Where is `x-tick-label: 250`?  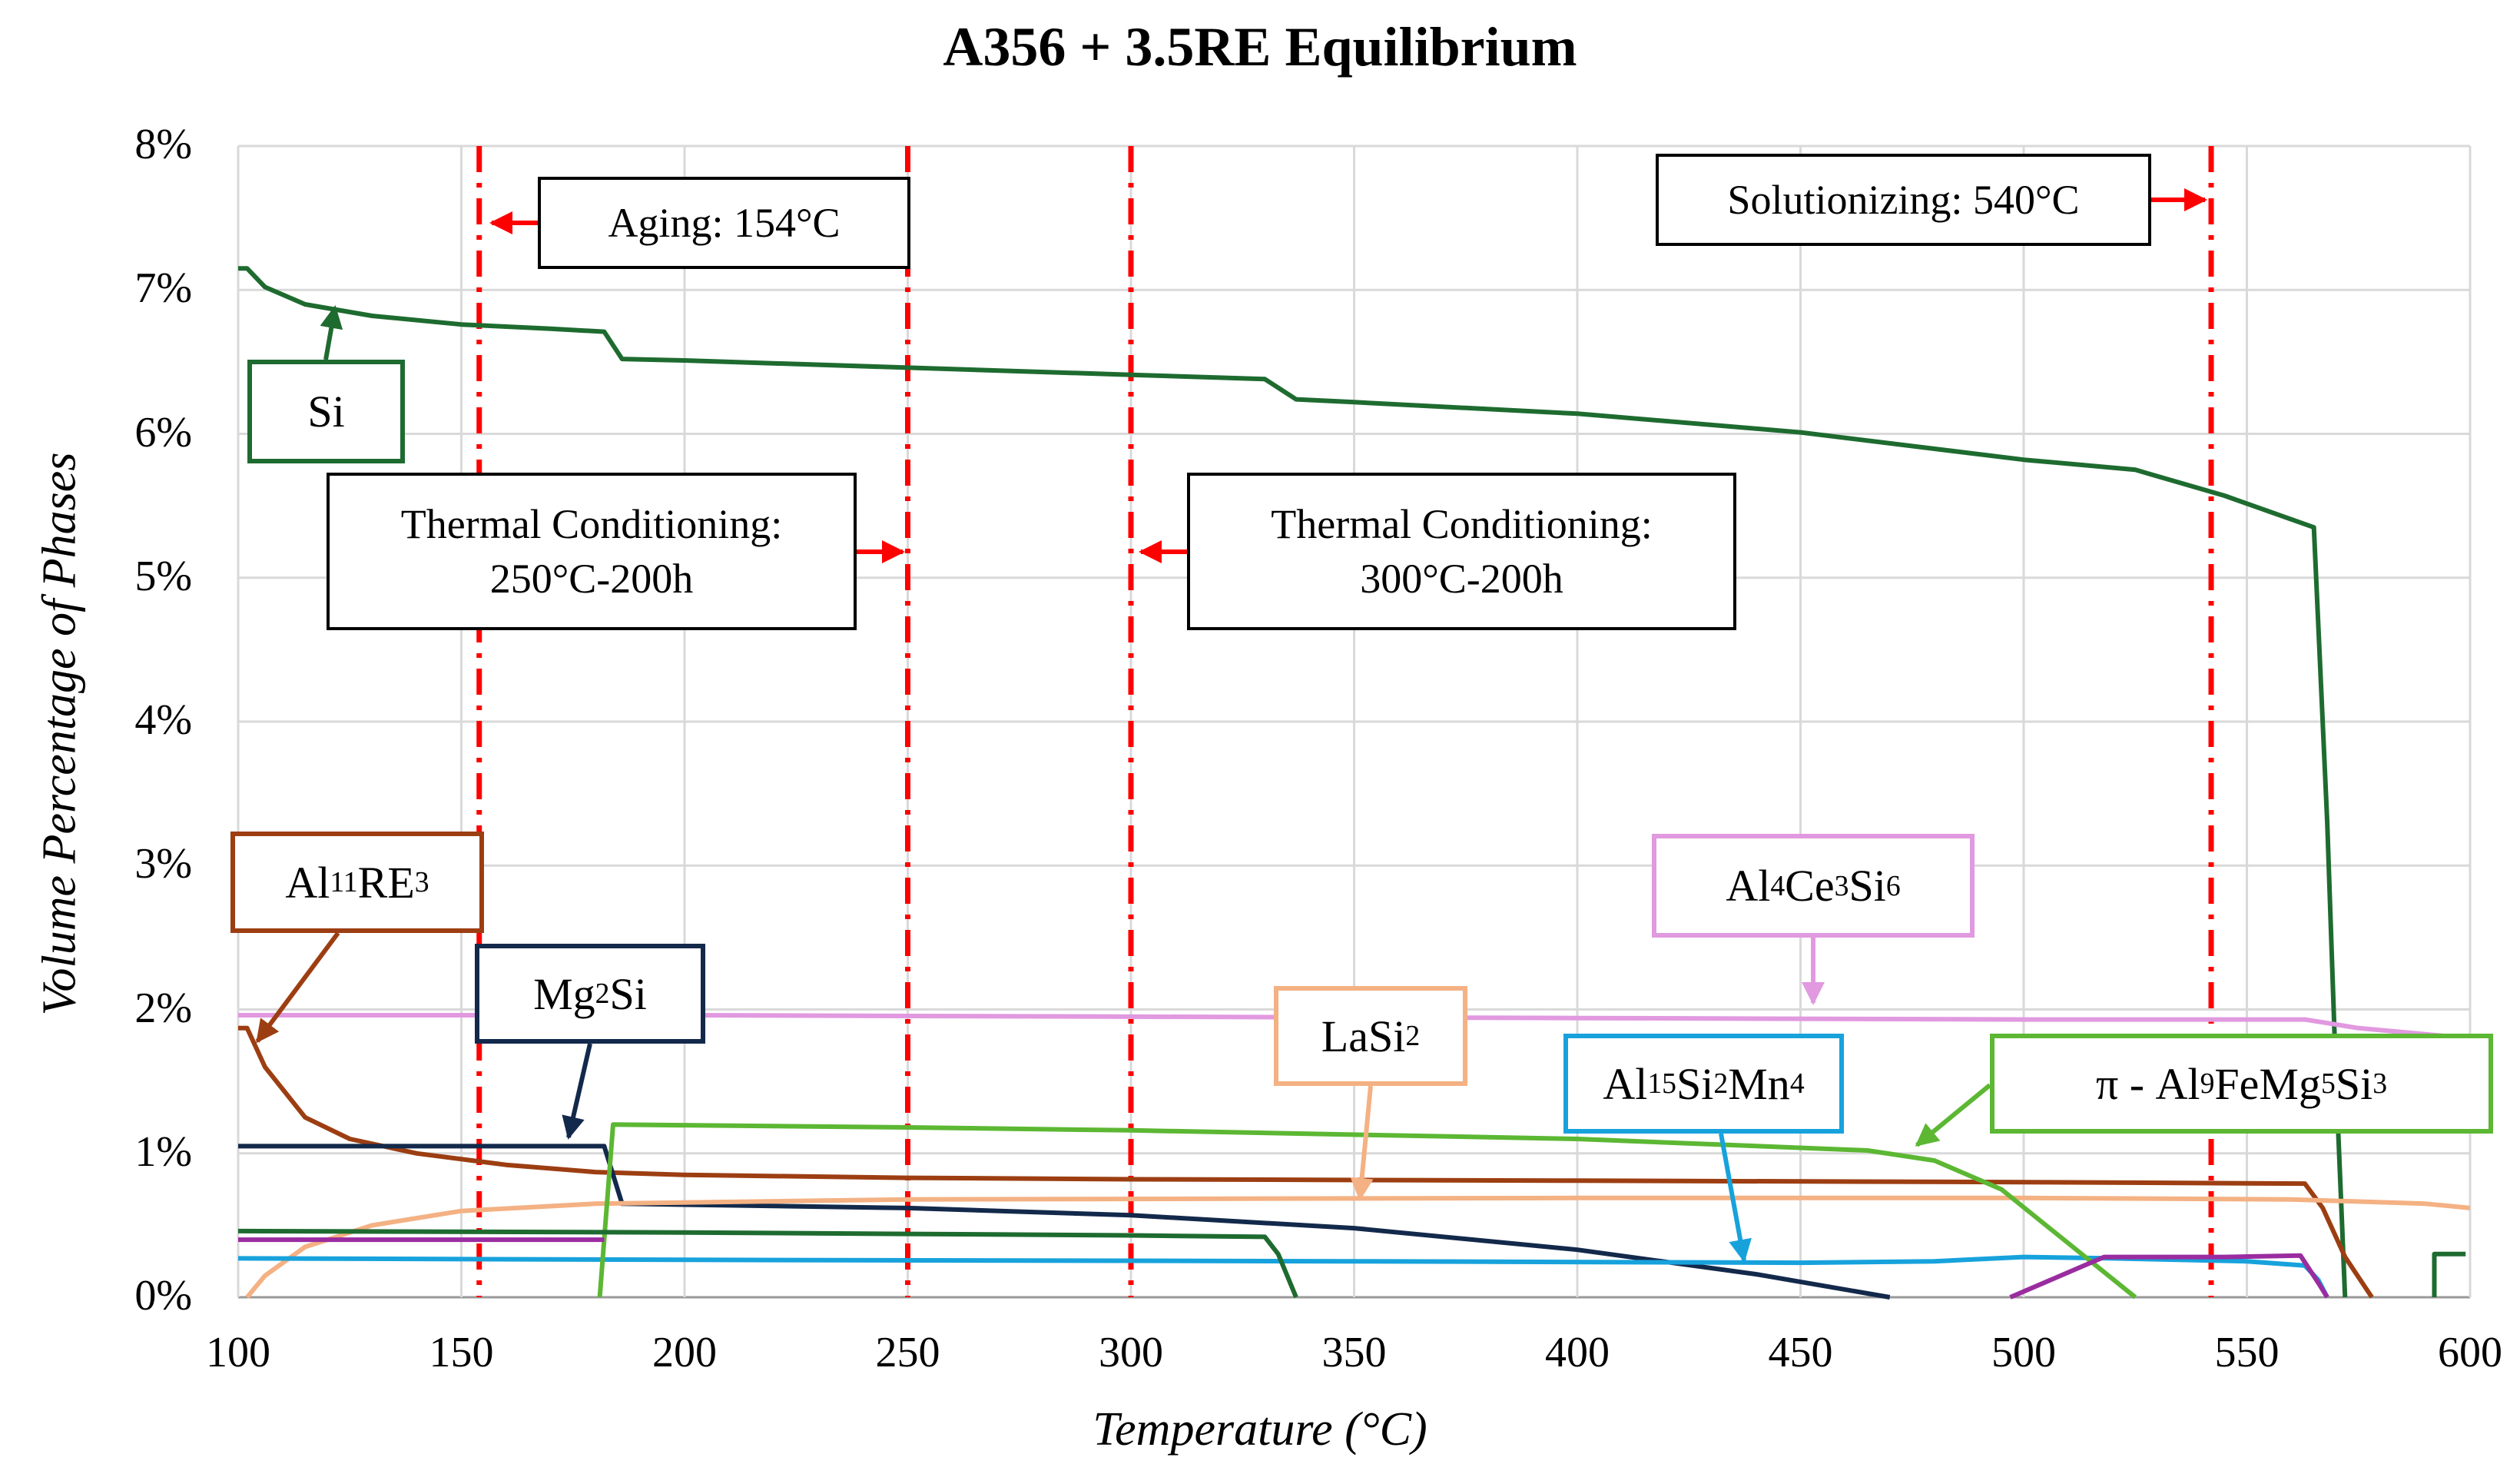
x-tick-label: 250 is located at coordinates (907, 1352).